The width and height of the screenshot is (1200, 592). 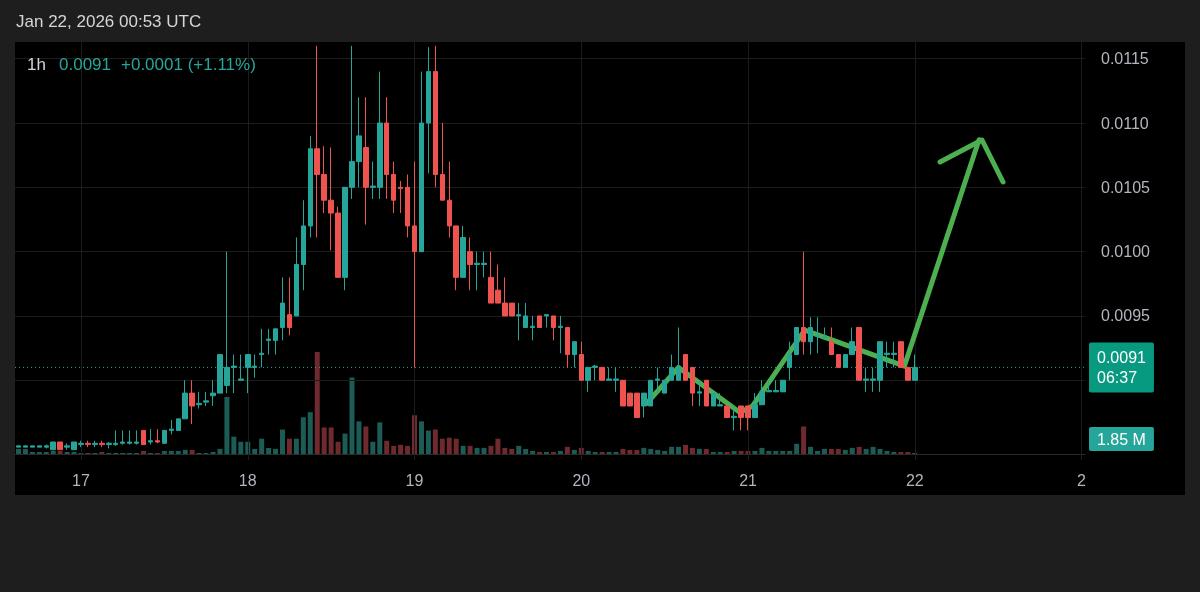 What do you see at coordinates (1126, 316) in the screenshot?
I see `y-tick-label: 0.0095` at bounding box center [1126, 316].